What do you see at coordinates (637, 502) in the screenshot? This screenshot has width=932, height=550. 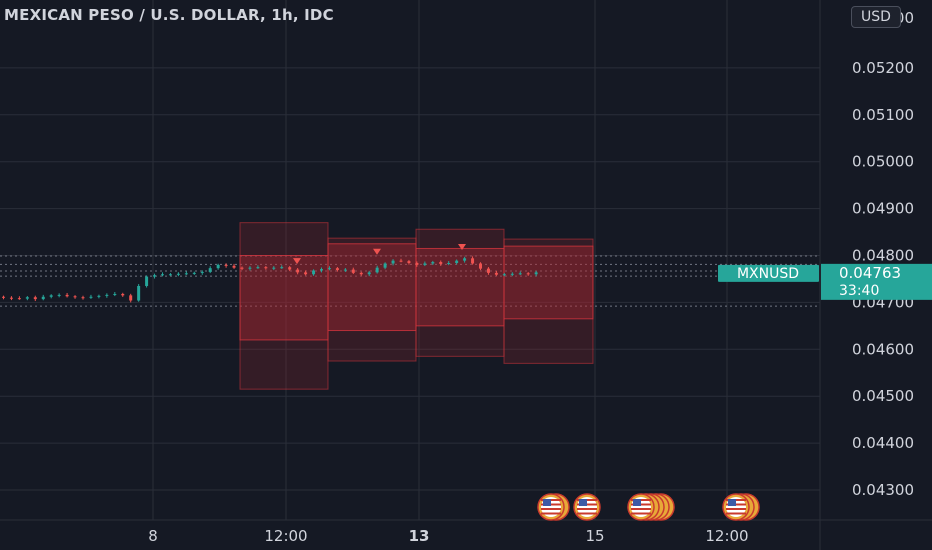 I see `flag-canton` at bounding box center [637, 502].